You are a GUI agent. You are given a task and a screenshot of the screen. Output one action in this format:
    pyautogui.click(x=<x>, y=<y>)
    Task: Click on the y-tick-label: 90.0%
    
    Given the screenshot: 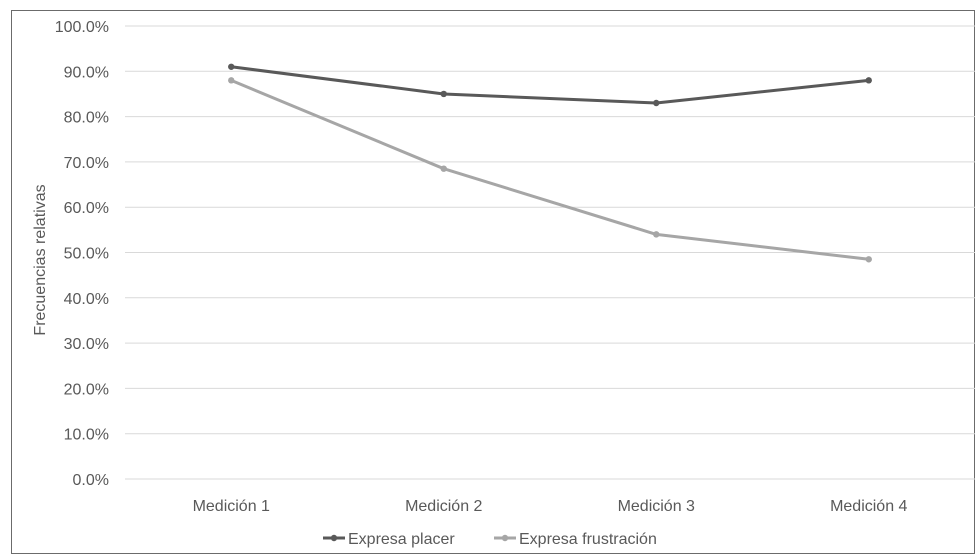 What is the action you would take?
    pyautogui.click(x=86, y=72)
    